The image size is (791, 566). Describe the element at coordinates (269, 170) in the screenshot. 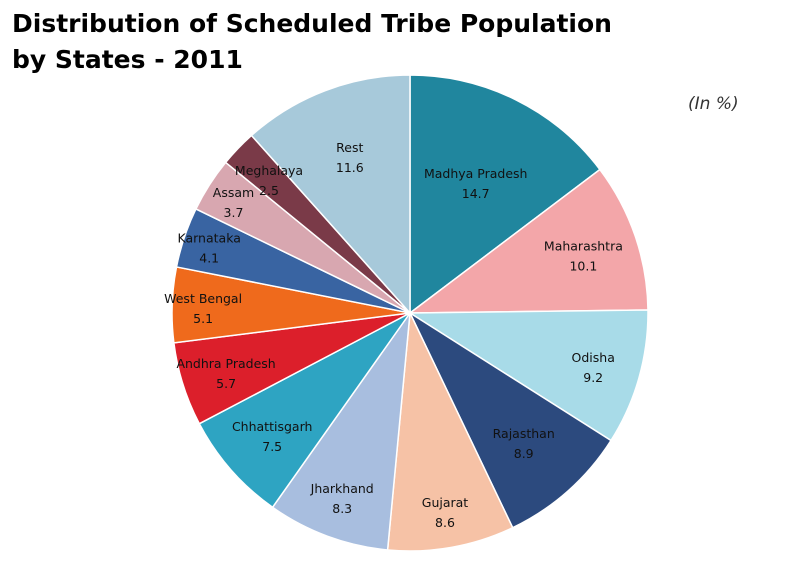

I see `slice-label-meghalaya: Meghalaya` at that location.